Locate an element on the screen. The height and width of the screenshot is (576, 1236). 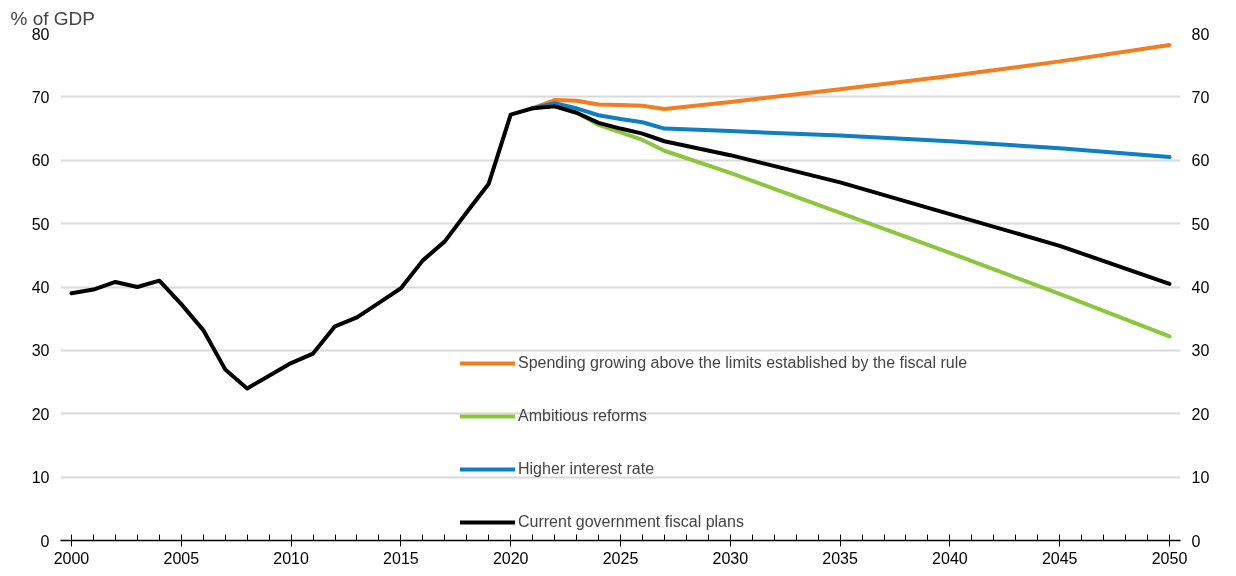
legend-label: Current government fiscal plans is located at coordinates (631, 522).